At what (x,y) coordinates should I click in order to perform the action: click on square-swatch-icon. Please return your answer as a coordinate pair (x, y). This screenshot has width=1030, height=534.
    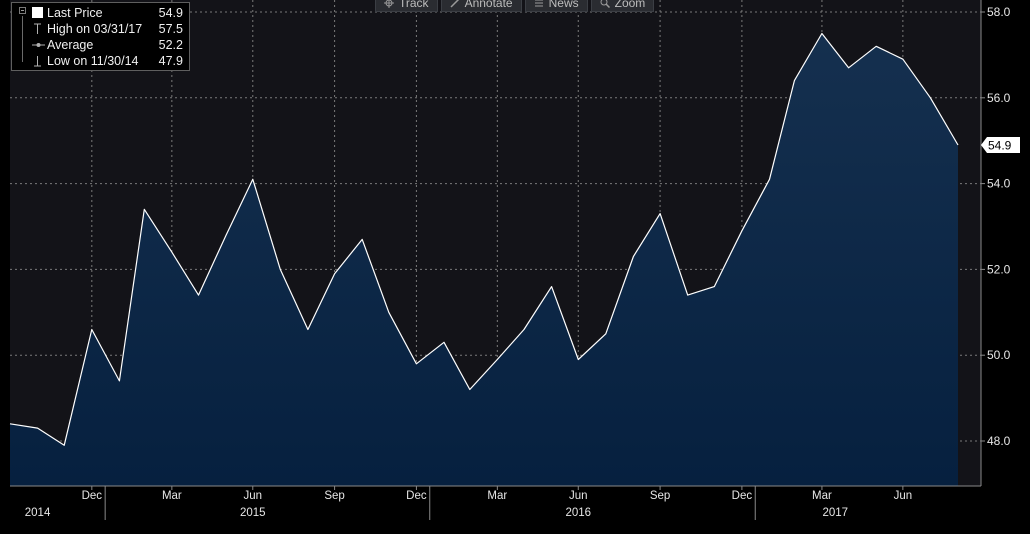
    Looking at the image, I should click on (37, 12).